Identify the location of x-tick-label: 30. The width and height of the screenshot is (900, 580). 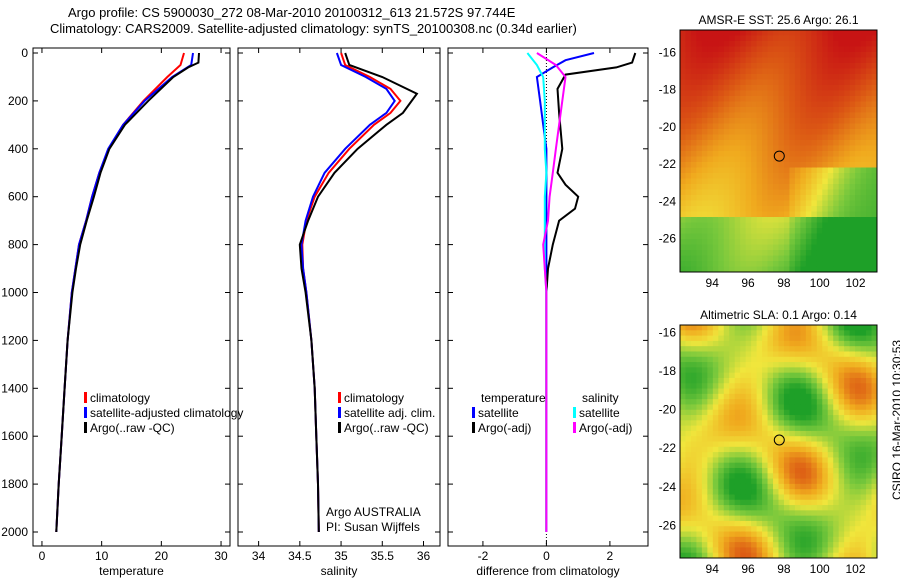
(221, 556).